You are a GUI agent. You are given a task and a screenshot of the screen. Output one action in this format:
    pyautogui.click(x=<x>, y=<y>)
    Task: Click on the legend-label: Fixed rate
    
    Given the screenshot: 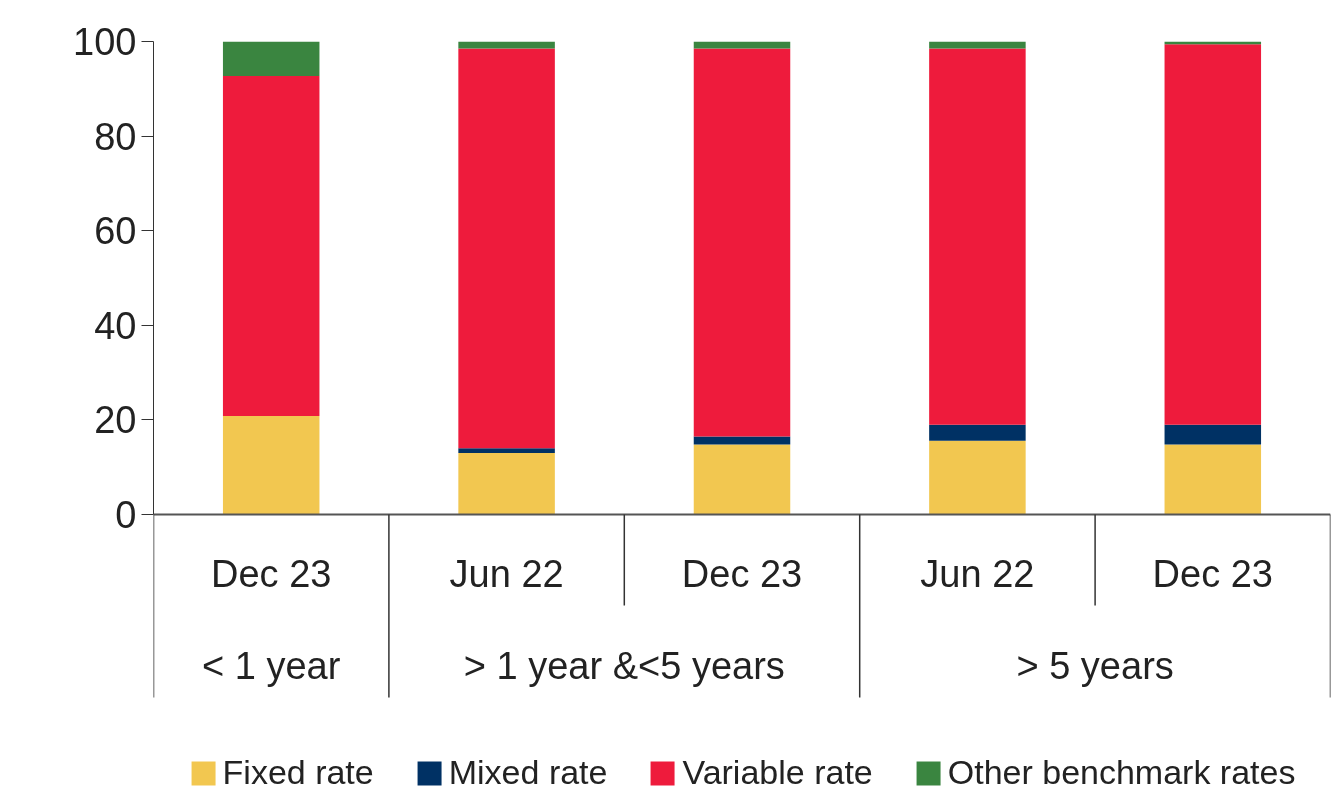 What is the action you would take?
    pyautogui.click(x=298, y=772)
    